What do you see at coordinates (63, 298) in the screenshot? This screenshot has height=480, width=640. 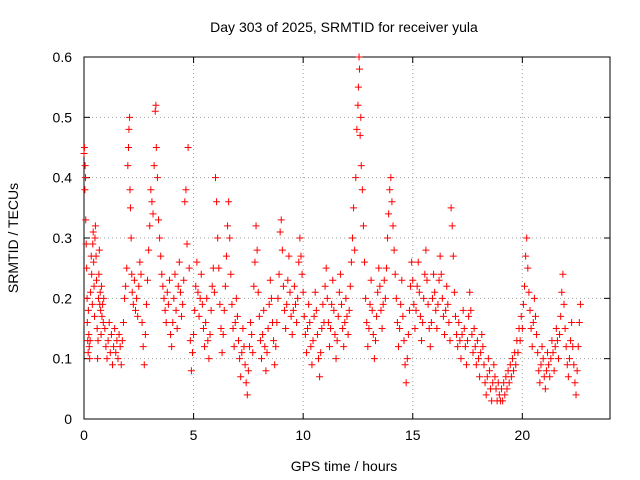 I see `y-tick-label: 0.2` at bounding box center [63, 298].